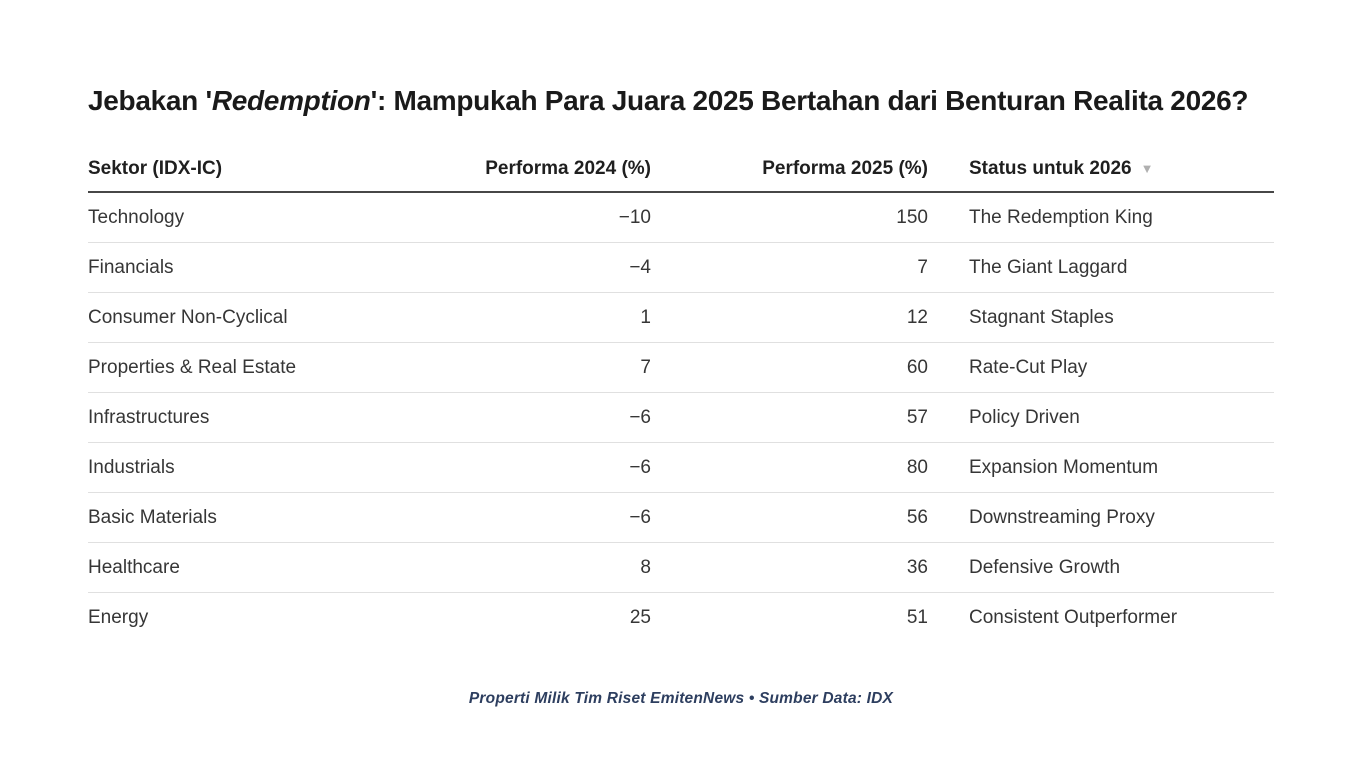 The height and width of the screenshot is (768, 1366). What do you see at coordinates (789, 217) in the screenshot?
I see `cell-performa-2025: 150` at bounding box center [789, 217].